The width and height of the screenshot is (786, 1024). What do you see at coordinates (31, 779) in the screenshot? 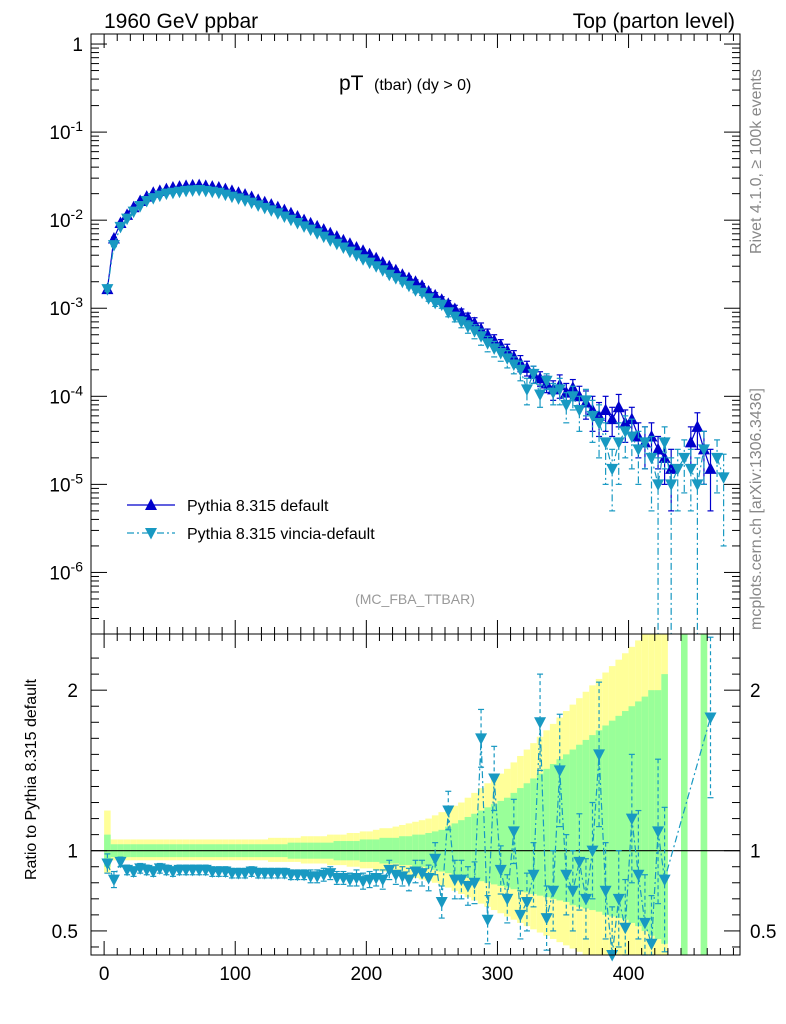
I see `ratio-ylabel: Ratio to Pythia 8.315 default` at bounding box center [31, 779].